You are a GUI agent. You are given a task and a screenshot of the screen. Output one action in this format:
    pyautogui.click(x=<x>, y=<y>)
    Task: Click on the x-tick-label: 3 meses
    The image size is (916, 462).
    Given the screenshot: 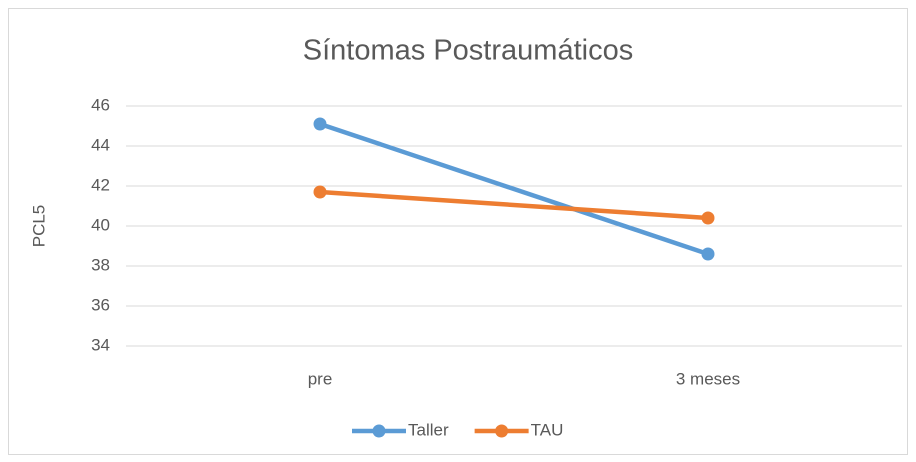 What is the action you would take?
    pyautogui.click(x=708, y=378)
    